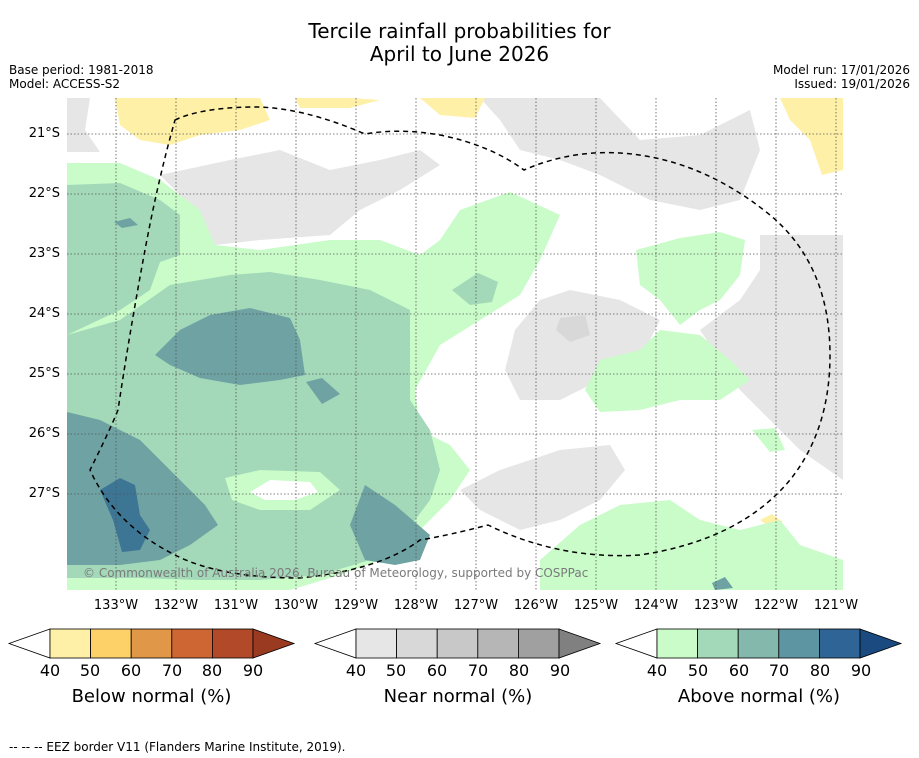  Describe the element at coordinates (44, 373) in the screenshot. I see `lat-label-25s: 25°S` at that location.